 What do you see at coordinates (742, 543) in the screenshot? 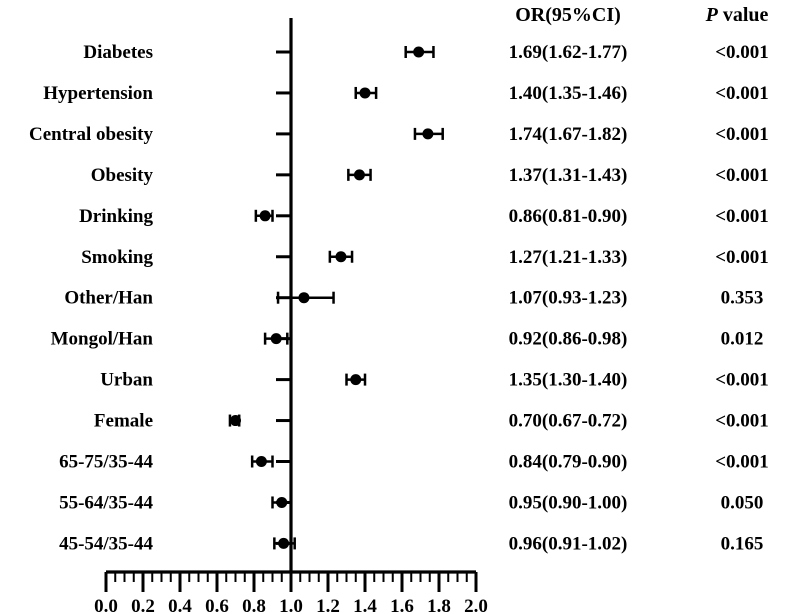
I see `p-value: 0.165` at bounding box center [742, 543].